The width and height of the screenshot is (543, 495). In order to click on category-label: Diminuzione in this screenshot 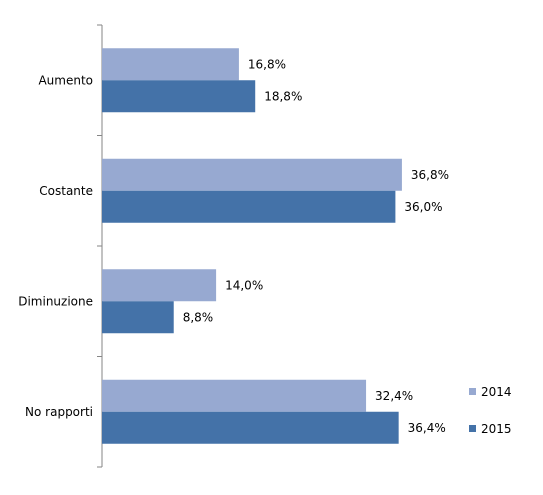, I will do `click(55, 301)`.